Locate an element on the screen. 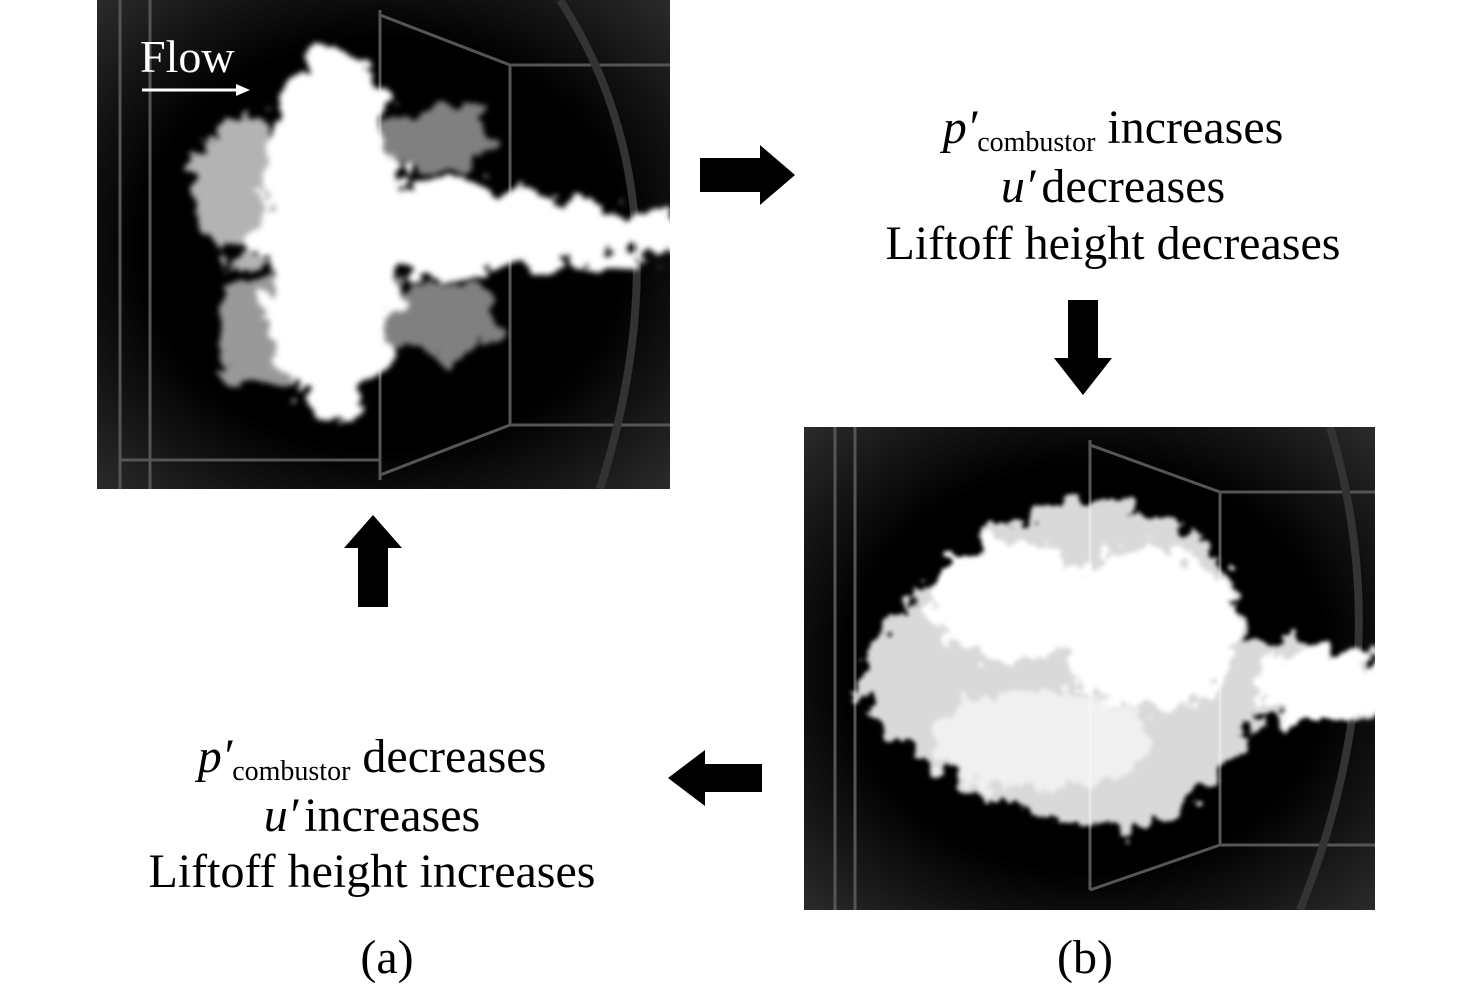 This screenshot has height=989, width=1476. velocity-line: u′ decreases is located at coordinates (1113, 186).